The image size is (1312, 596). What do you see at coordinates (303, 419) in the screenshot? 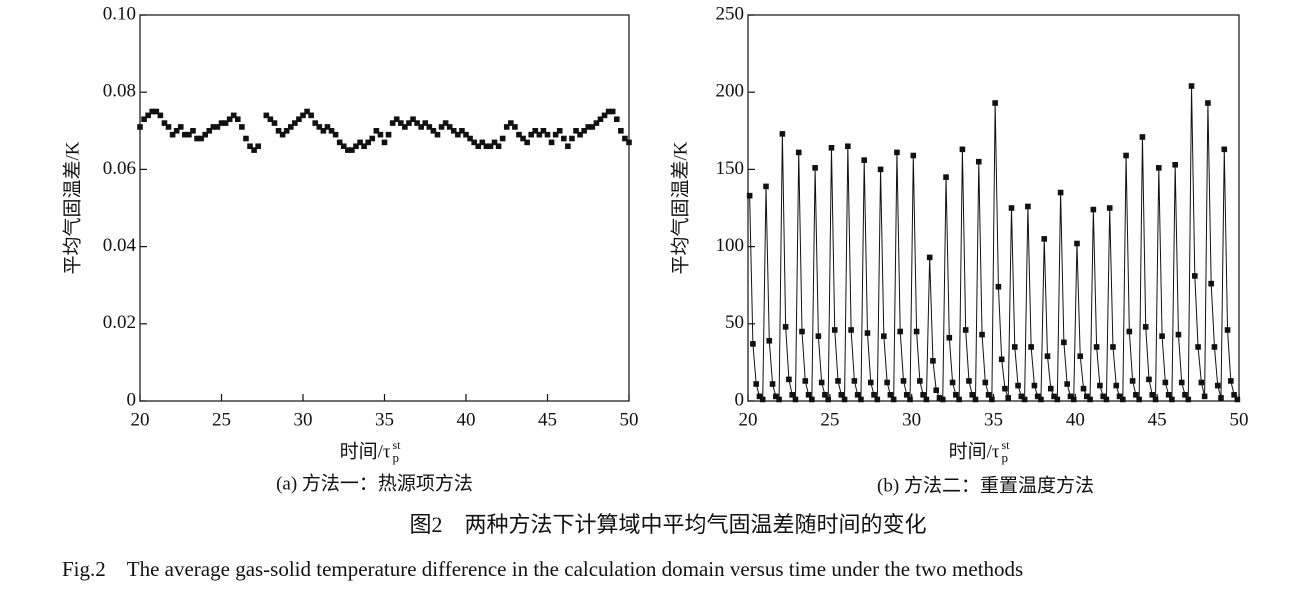
I see `x-tick-label: 30` at bounding box center [303, 419].